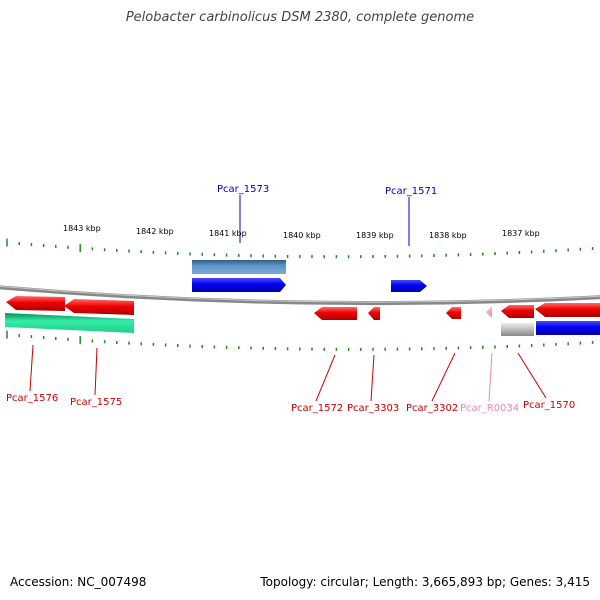  Describe the element at coordinates (300, 295) in the screenshot. I see `genome-backbone` at that location.